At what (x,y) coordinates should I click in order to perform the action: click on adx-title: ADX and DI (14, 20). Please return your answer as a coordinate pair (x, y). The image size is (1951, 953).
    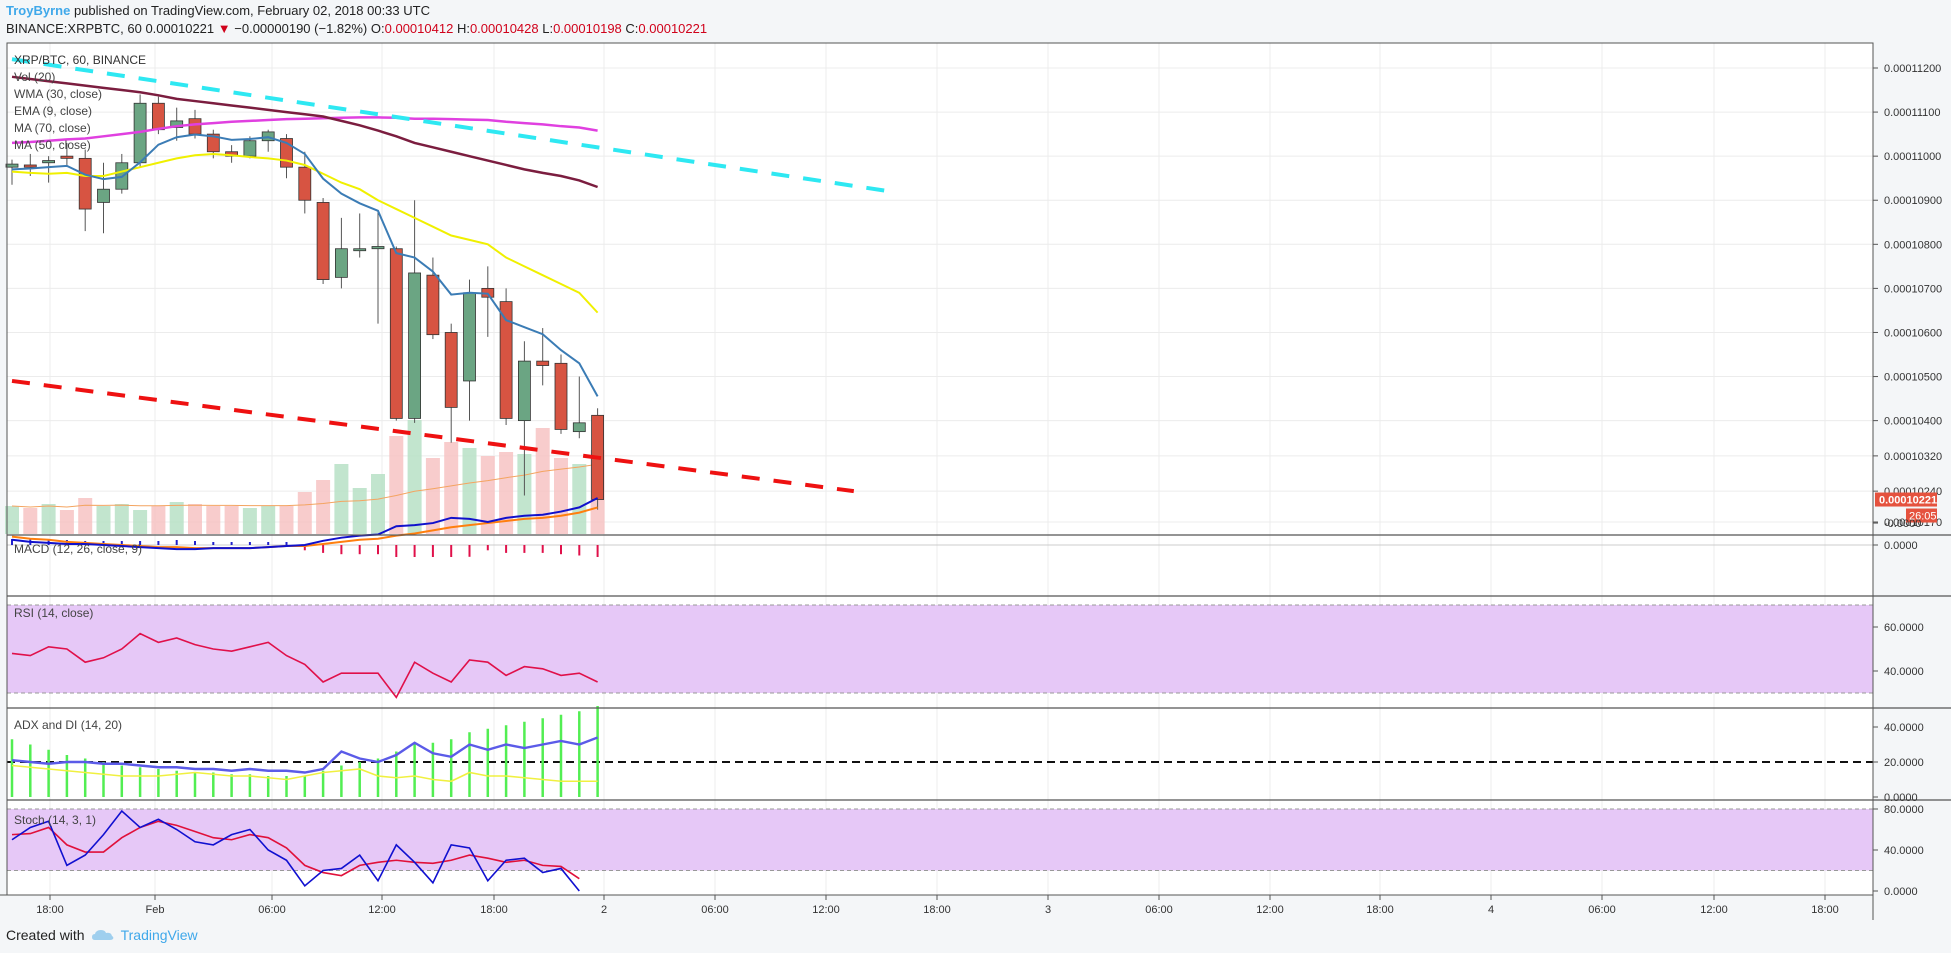
    Looking at the image, I should click on (68, 725).